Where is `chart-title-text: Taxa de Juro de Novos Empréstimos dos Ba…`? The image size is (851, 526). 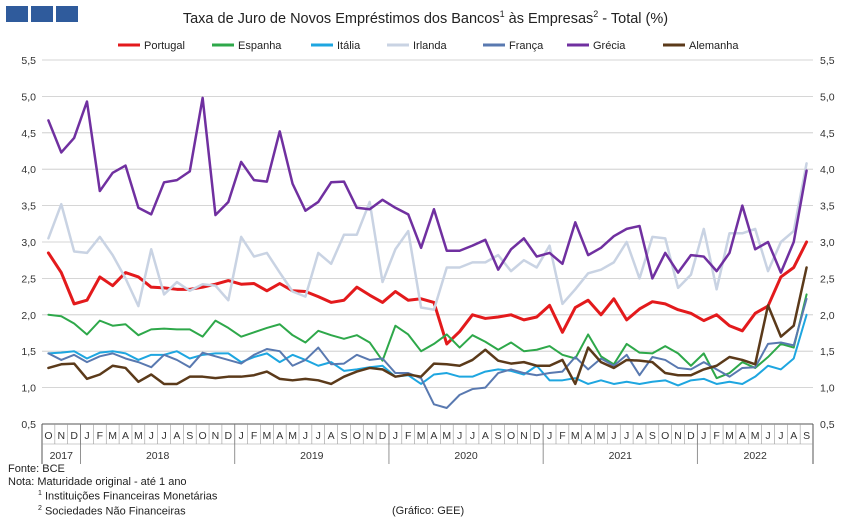
chart-title-text: Taxa de Juro de Novos Empréstimos dos Ba… is located at coordinates (341, 18).